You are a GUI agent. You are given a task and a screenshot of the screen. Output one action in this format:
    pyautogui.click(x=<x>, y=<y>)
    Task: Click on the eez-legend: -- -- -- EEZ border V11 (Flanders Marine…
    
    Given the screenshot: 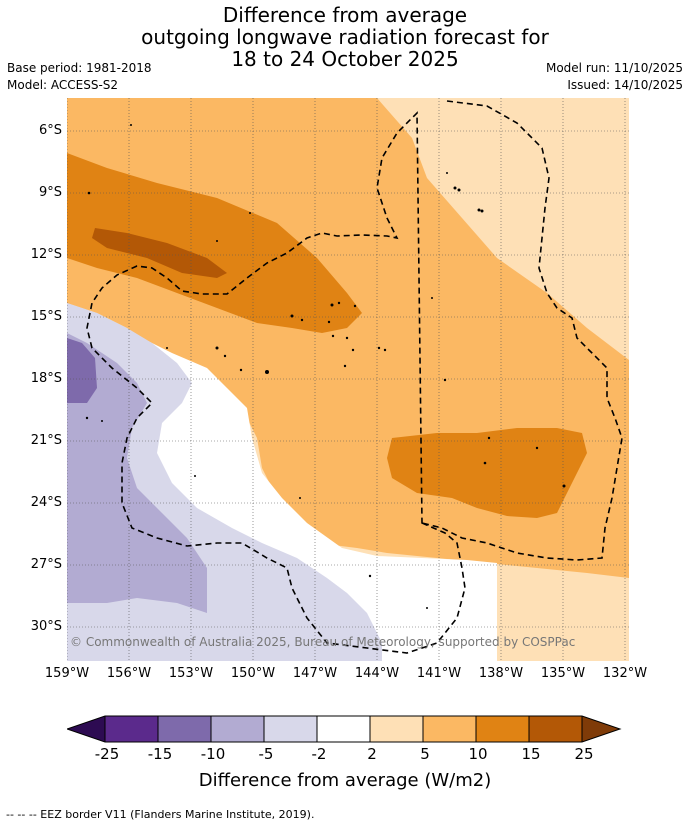 What is the action you would take?
    pyautogui.click(x=160, y=814)
    